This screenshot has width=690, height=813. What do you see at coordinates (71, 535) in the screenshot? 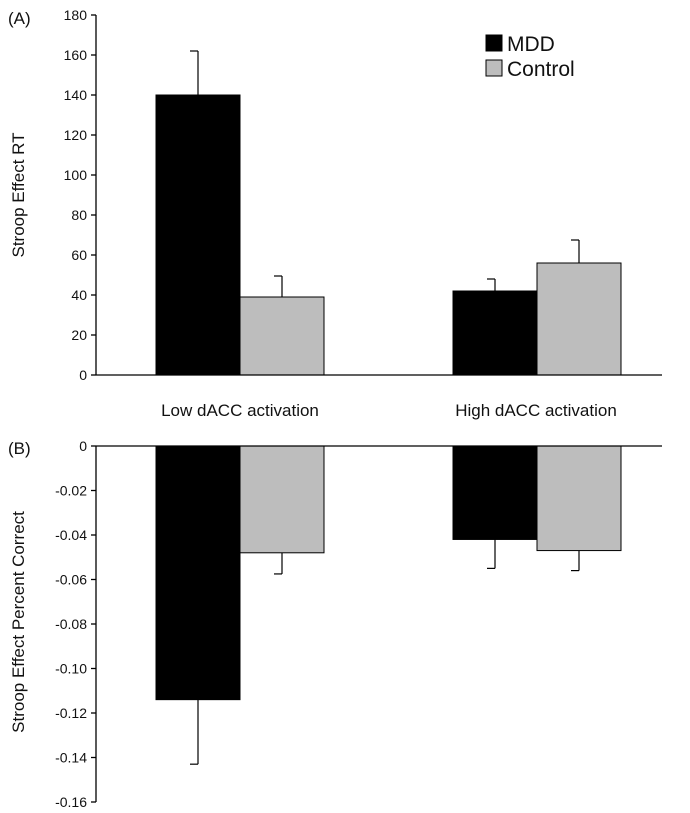
I see `panel-b-y-tick-label: -0.04` at bounding box center [71, 535].